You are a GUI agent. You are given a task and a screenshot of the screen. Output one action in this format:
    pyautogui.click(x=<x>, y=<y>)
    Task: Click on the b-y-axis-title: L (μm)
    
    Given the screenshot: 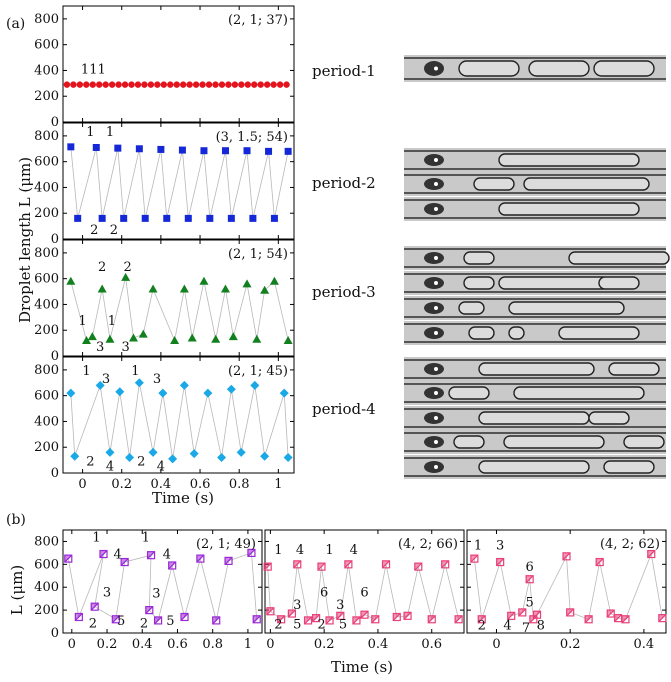 What is the action you would take?
    pyautogui.click(x=17, y=590)
    